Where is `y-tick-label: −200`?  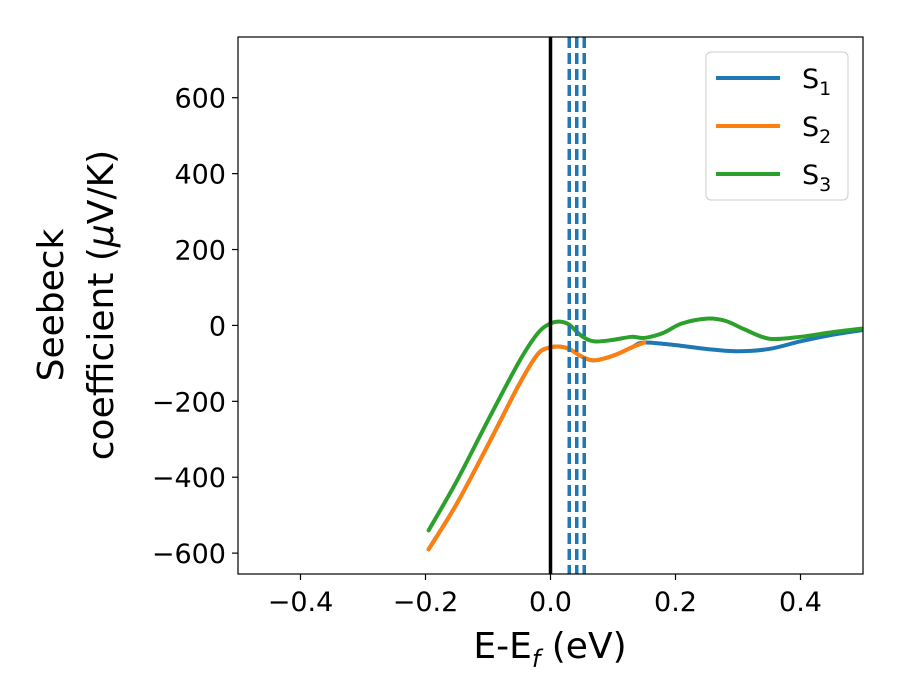 y-tick-label: −200 is located at coordinates (189, 402).